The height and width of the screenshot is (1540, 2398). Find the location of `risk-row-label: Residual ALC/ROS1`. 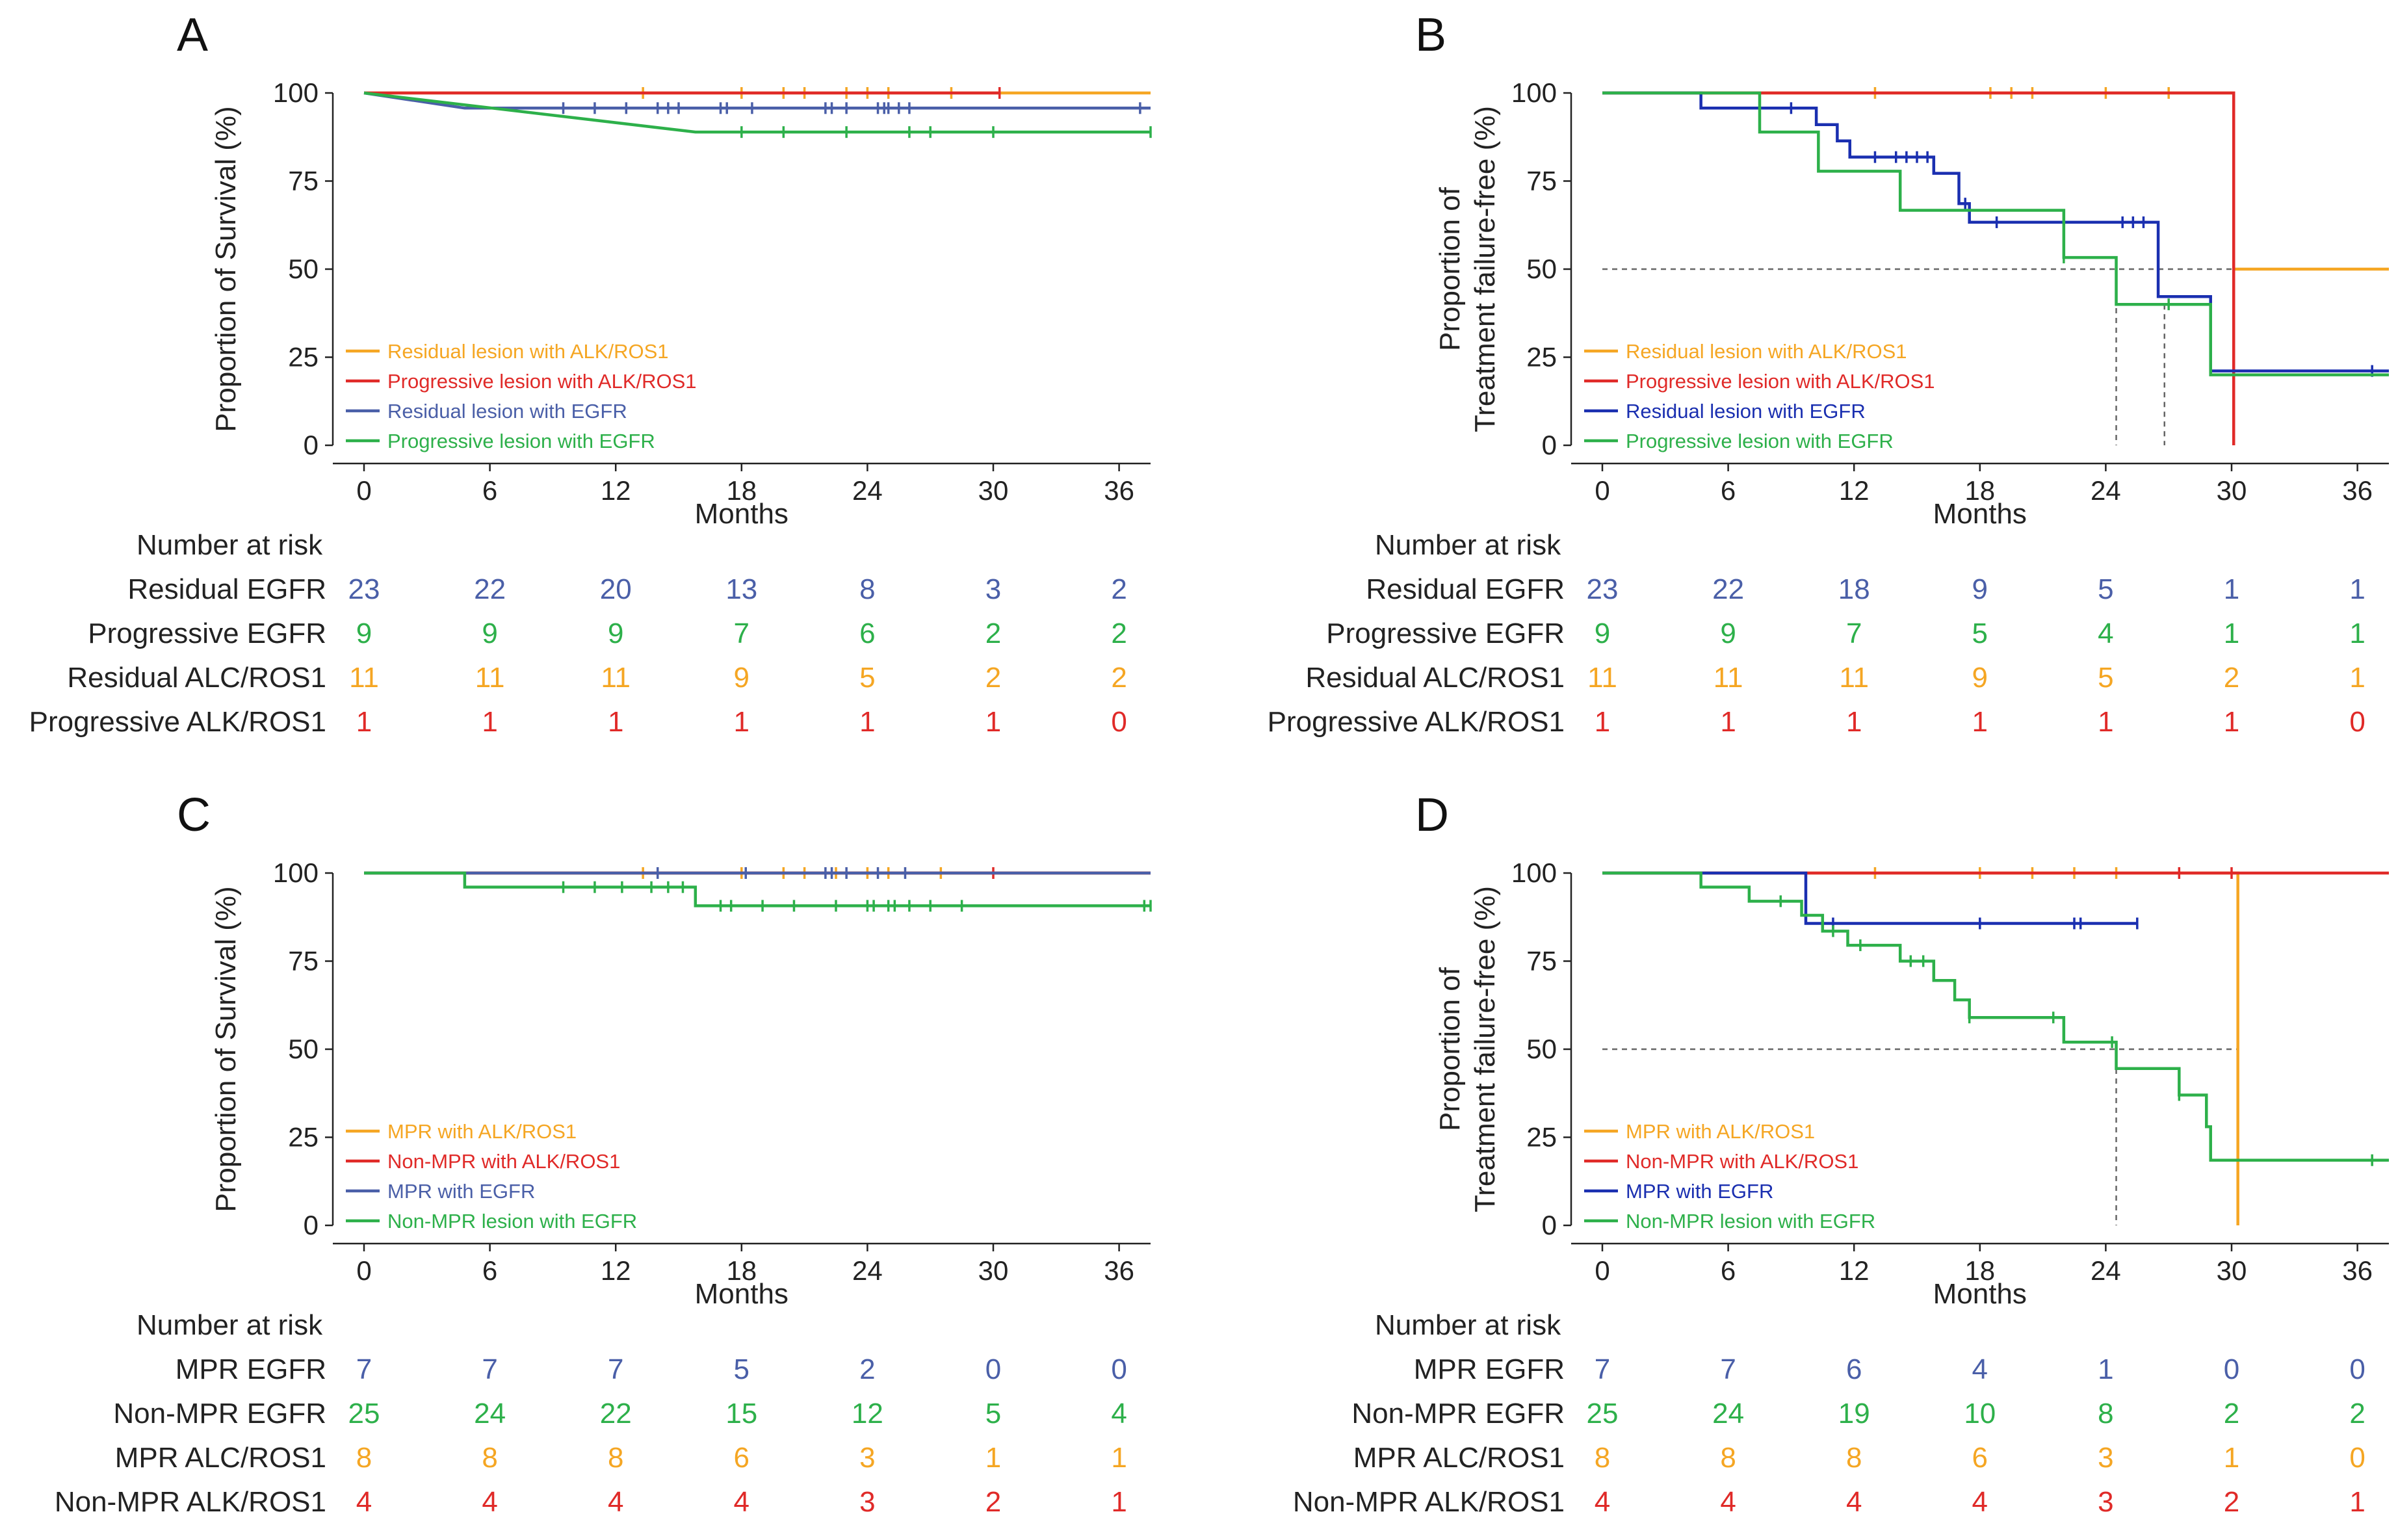

risk-row-label: Residual ALC/ROS1 is located at coordinates (196, 678).